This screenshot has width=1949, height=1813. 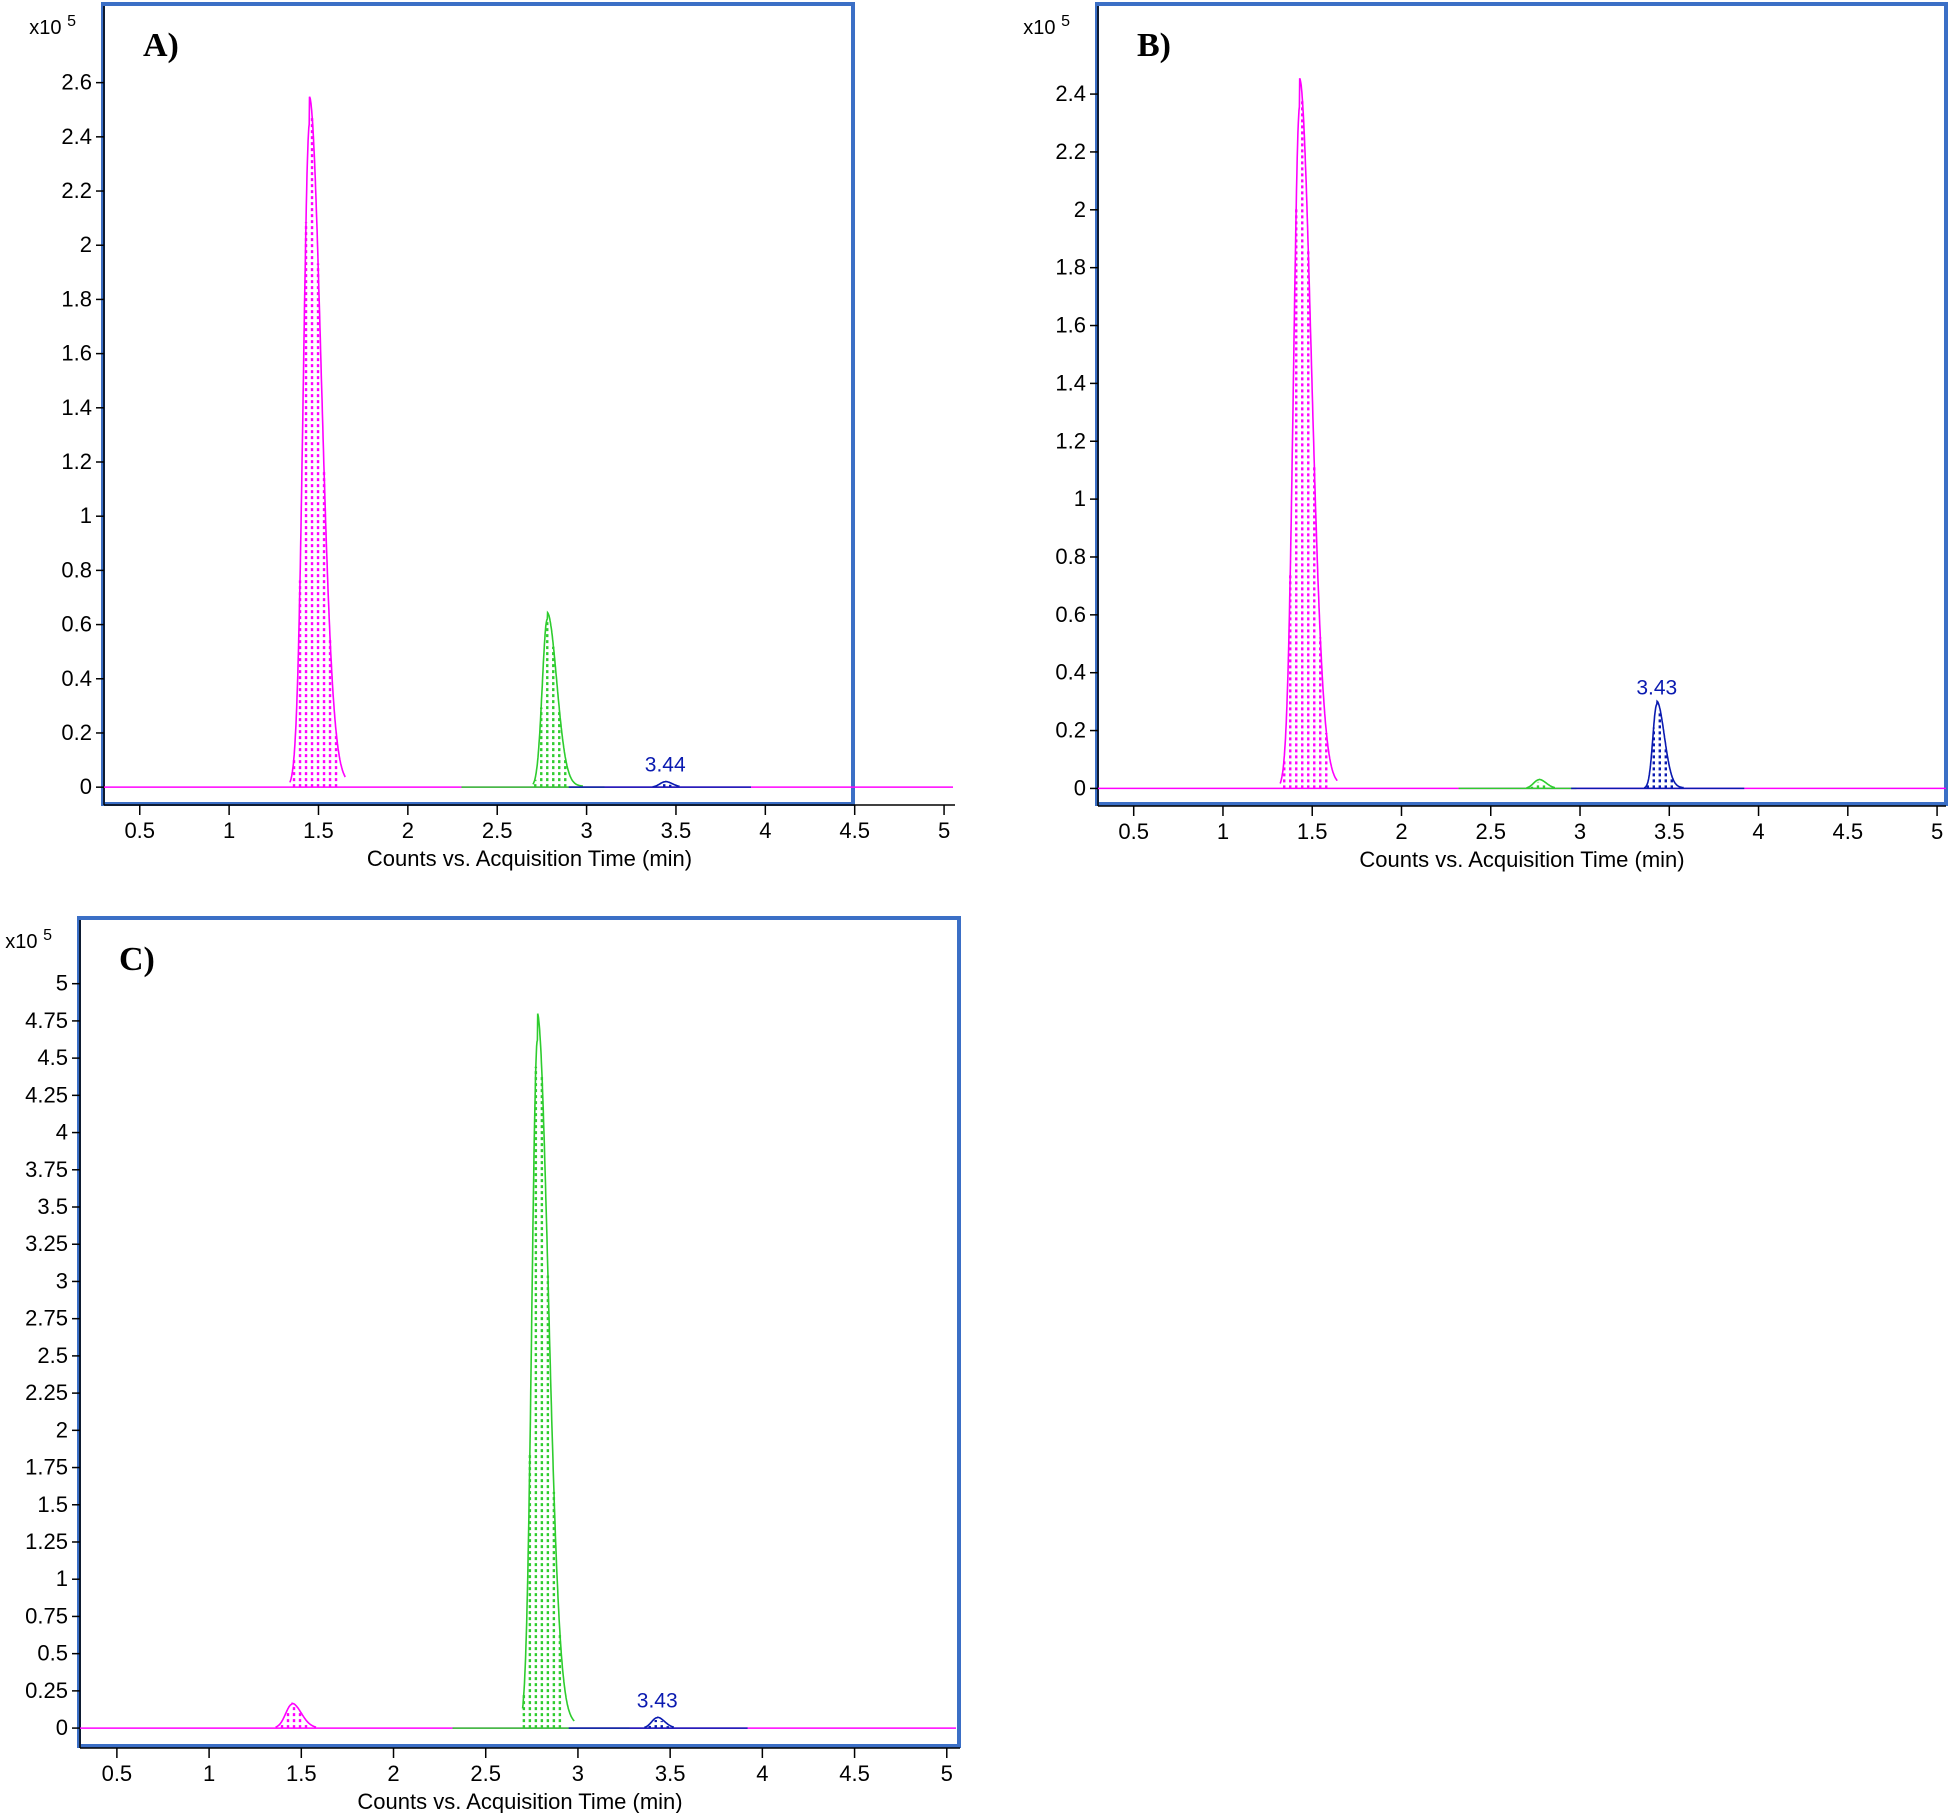 What do you see at coordinates (161, 45) in the screenshot?
I see `panel-label: A)` at bounding box center [161, 45].